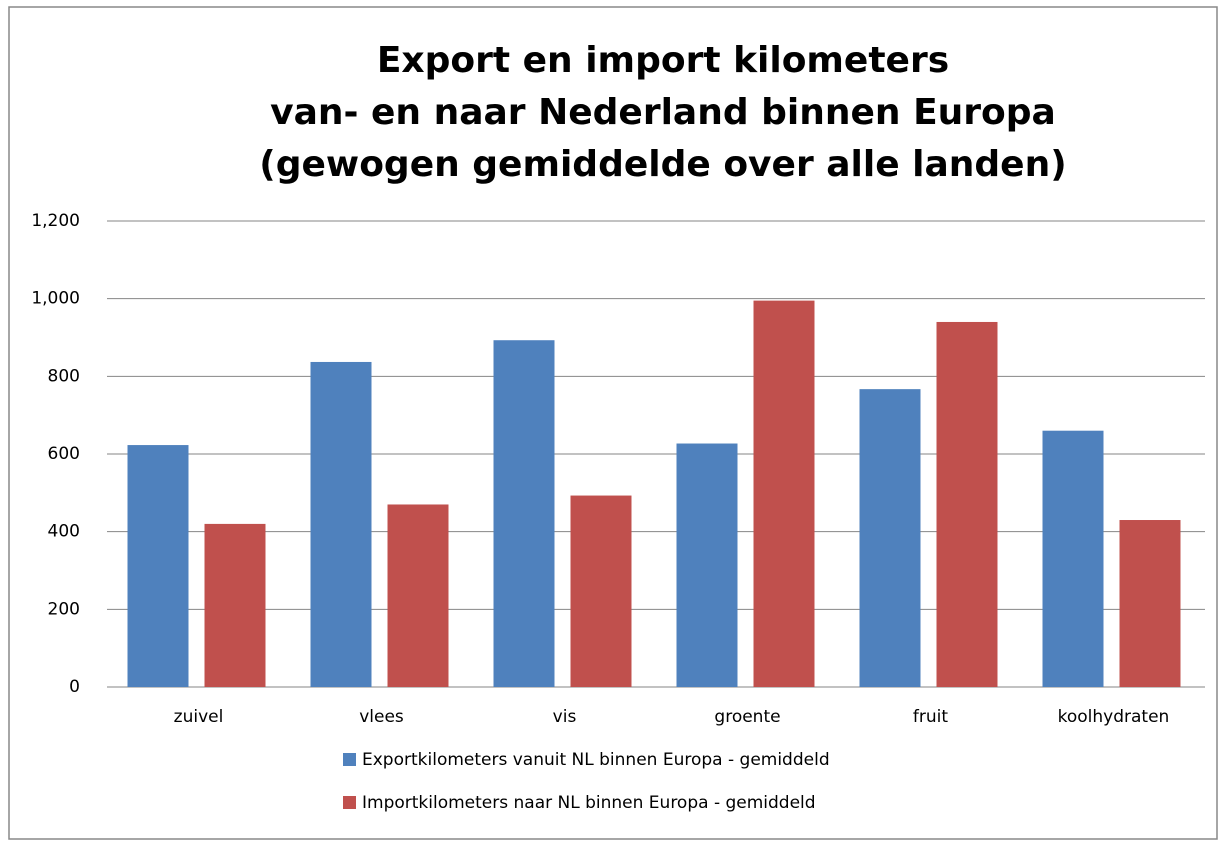 Image resolution: width=1221 pixels, height=843 pixels. What do you see at coordinates (1114, 717) in the screenshot?
I see `x-tick-label: koolhydraten` at bounding box center [1114, 717].